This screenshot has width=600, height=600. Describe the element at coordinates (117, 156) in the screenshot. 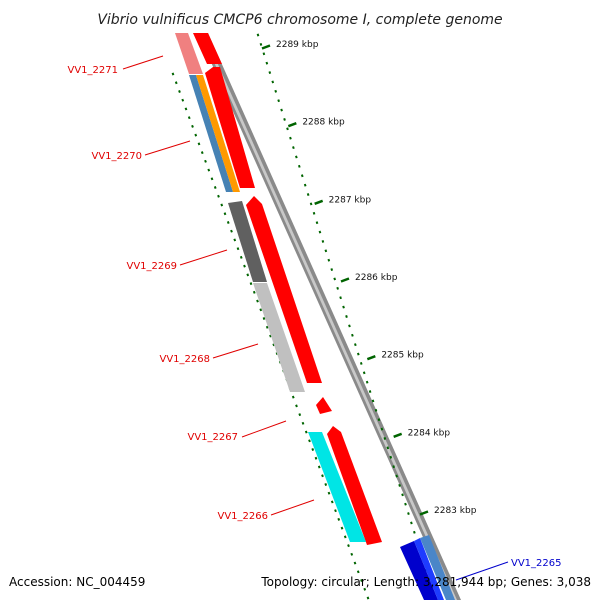

I see `gene-label-2270: VV1_2270` at that location.